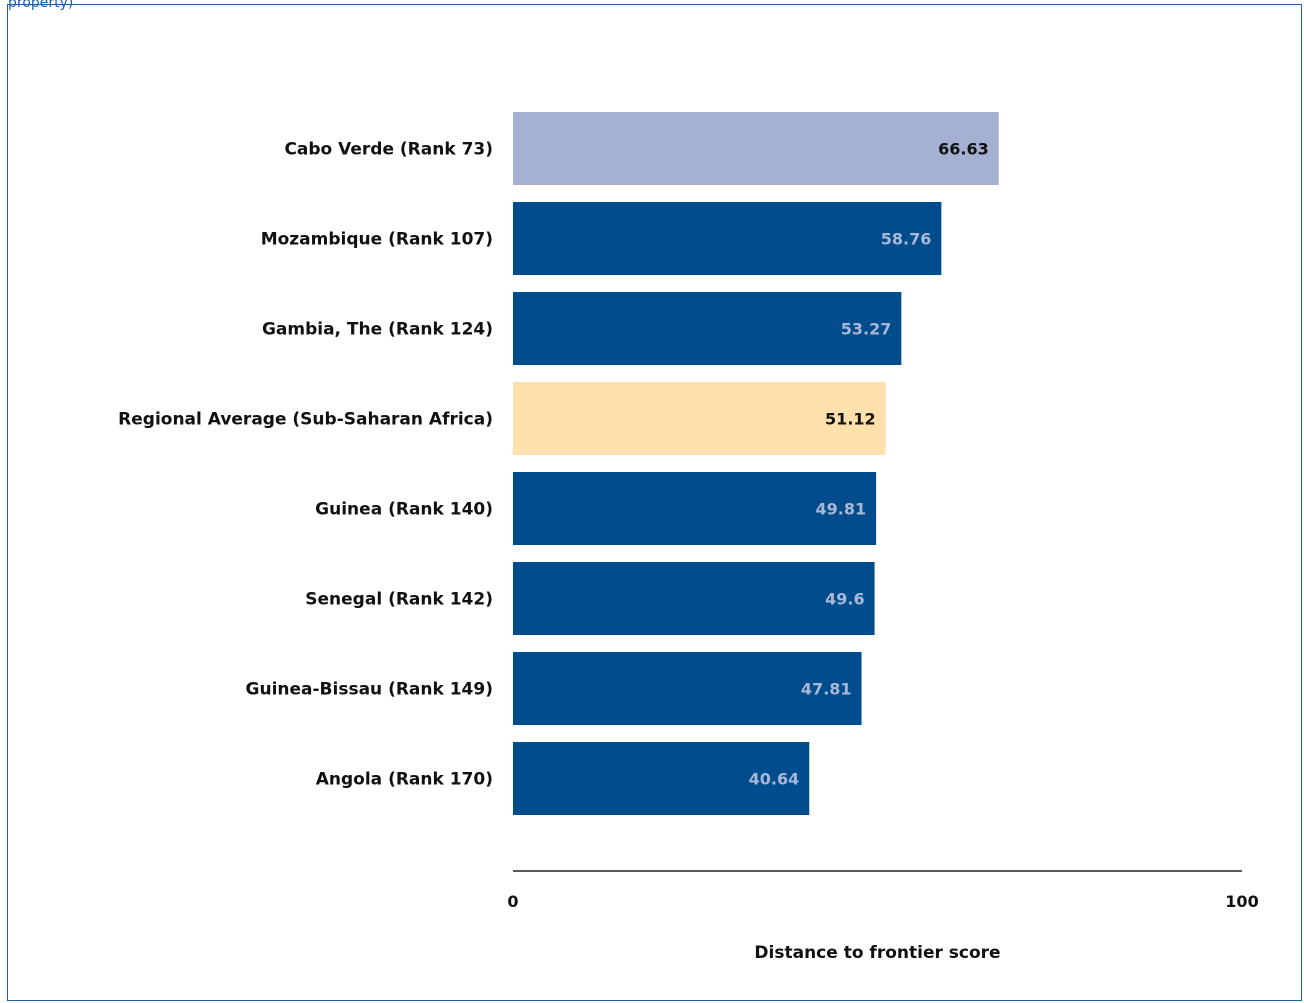 The width and height of the screenshot is (1304, 1003). What do you see at coordinates (388, 150) in the screenshot?
I see `category-label: Cabo Verde (Rank 73)` at bounding box center [388, 150].